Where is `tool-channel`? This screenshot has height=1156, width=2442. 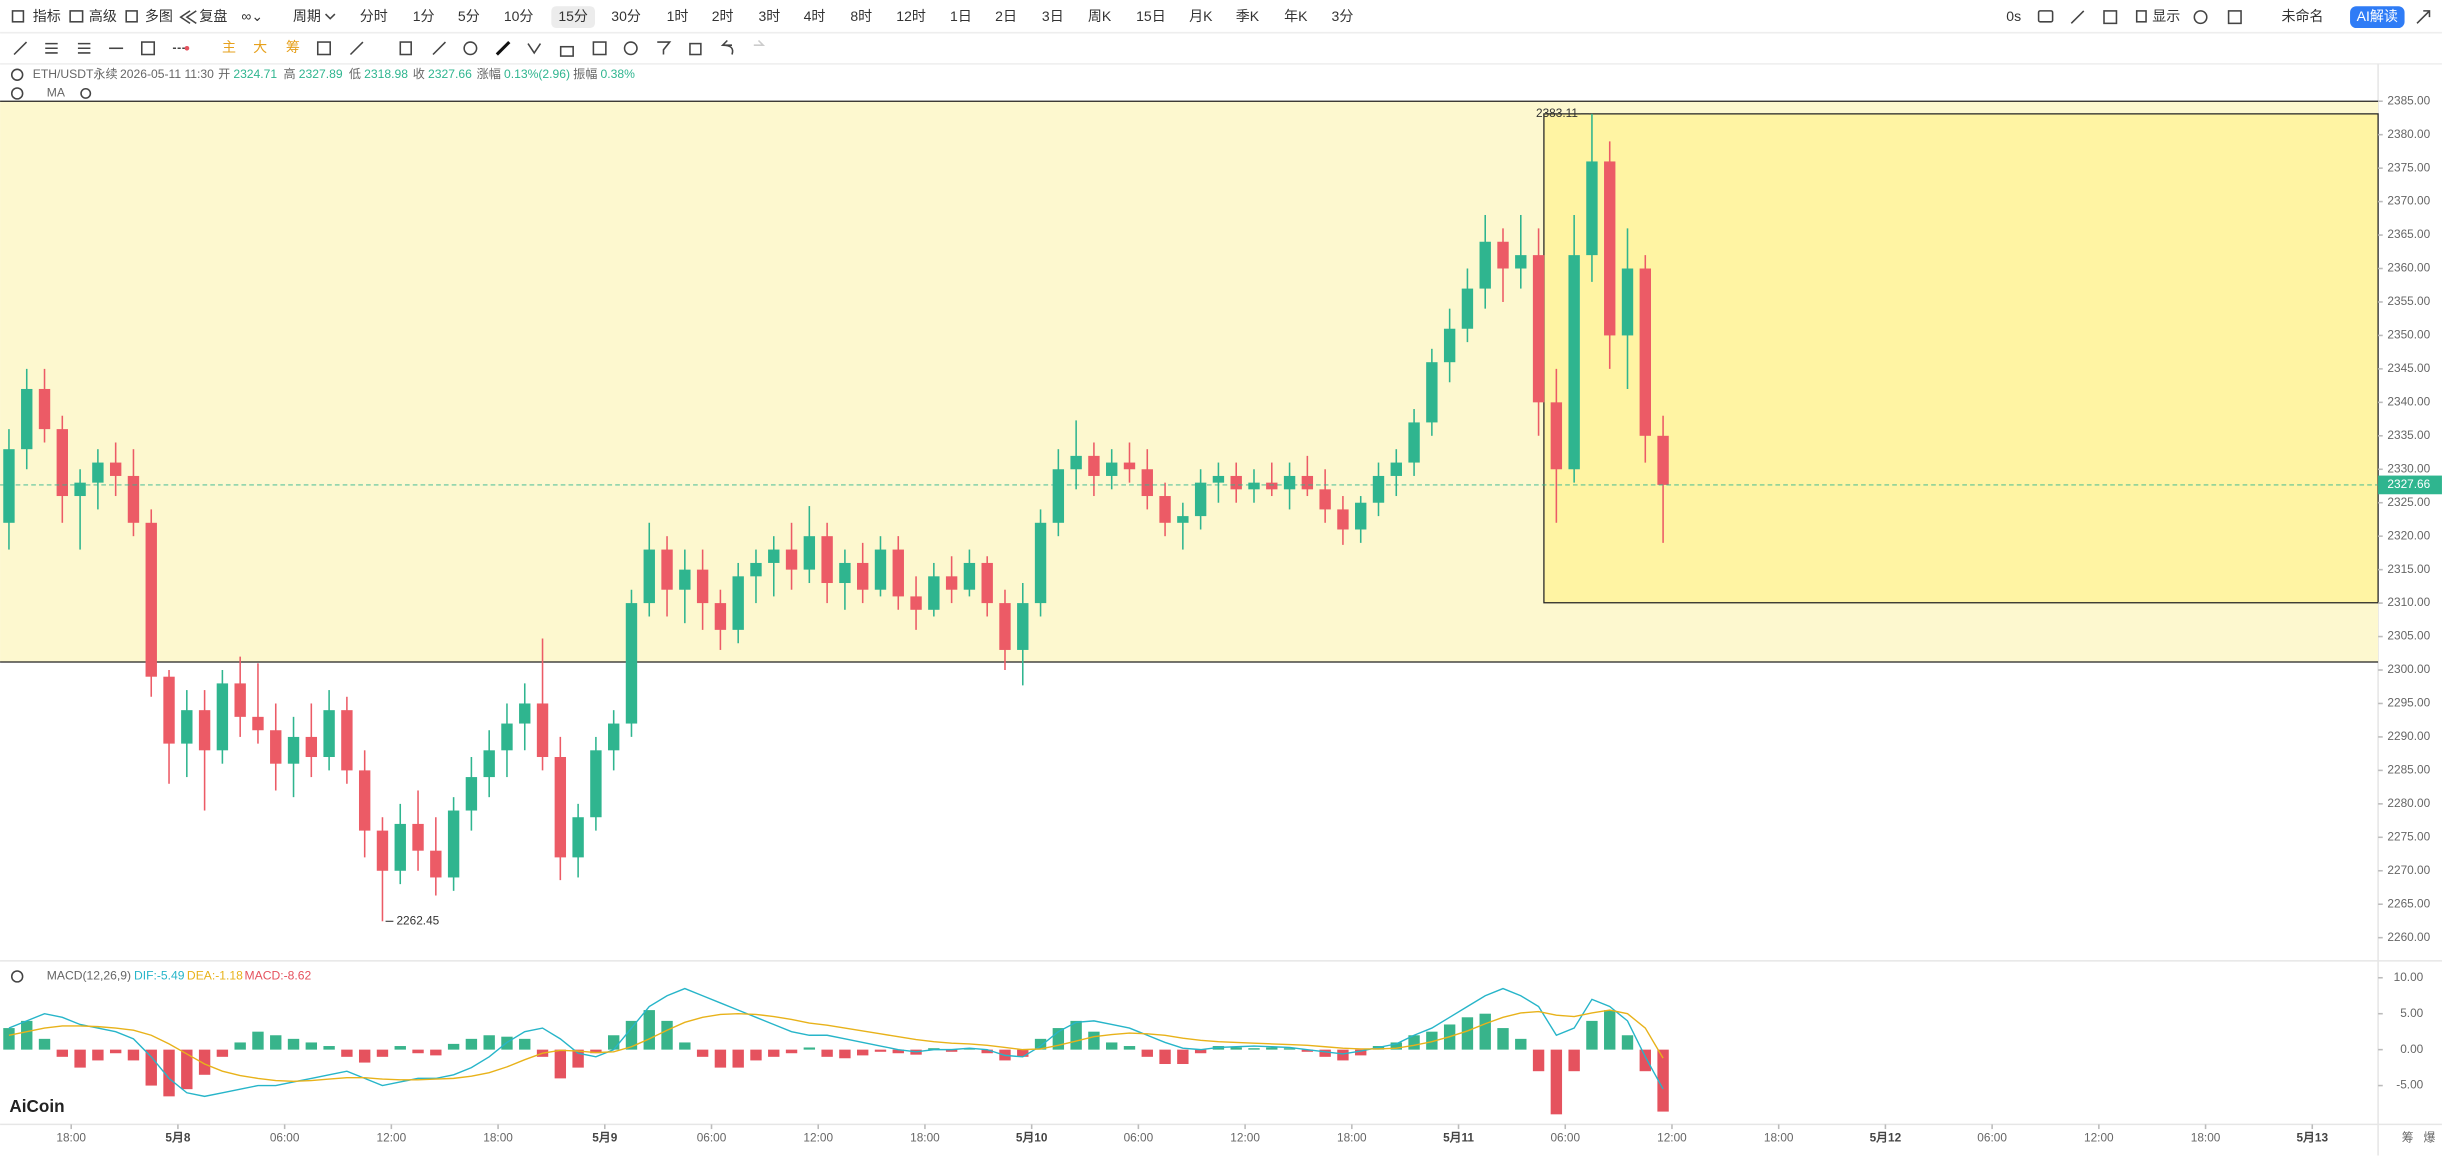
tool-channel is located at coordinates (51, 48).